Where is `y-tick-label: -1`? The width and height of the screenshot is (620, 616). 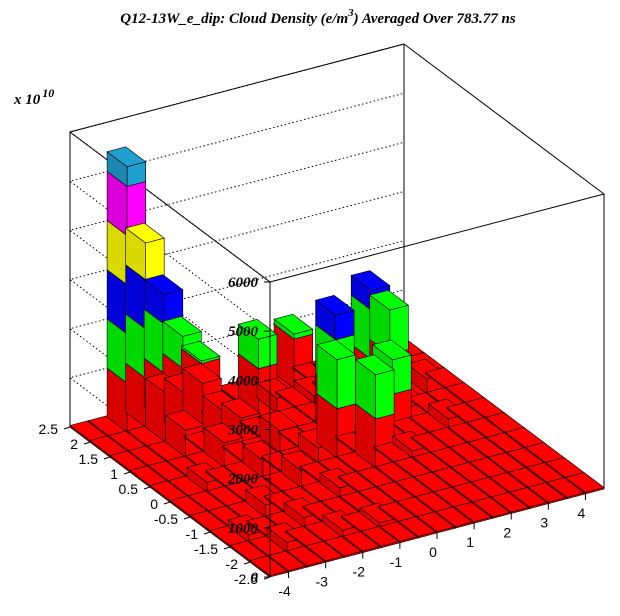 y-tick-label: -1 is located at coordinates (192, 534).